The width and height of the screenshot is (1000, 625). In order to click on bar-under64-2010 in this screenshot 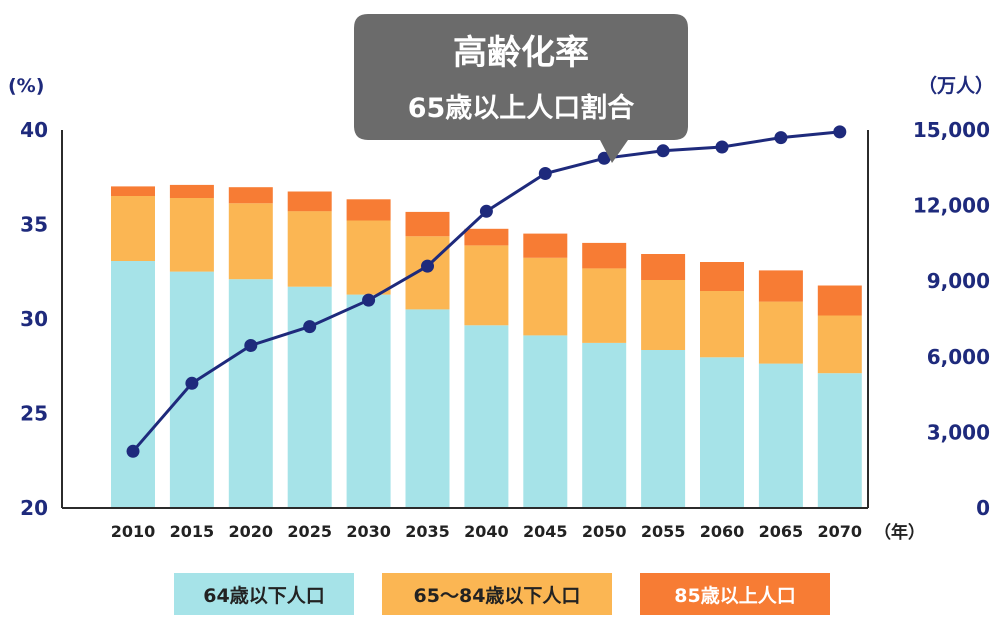, I will do `click(133, 384)`.